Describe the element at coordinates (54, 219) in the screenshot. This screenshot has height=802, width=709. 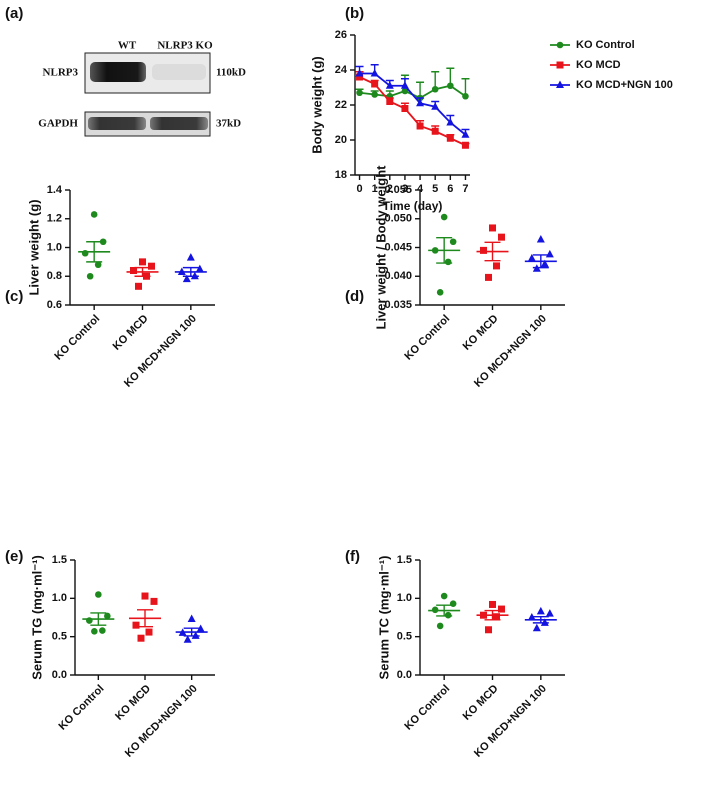
I see `y-tick-label: 1.2` at that location.